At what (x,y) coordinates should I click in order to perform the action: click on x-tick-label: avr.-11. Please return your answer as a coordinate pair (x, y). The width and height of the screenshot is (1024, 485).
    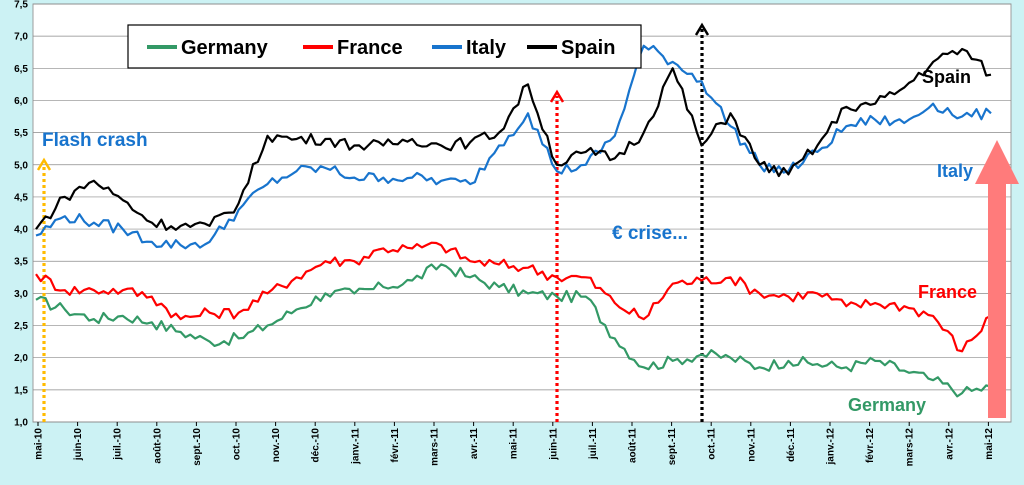
    Looking at the image, I should click on (474, 444).